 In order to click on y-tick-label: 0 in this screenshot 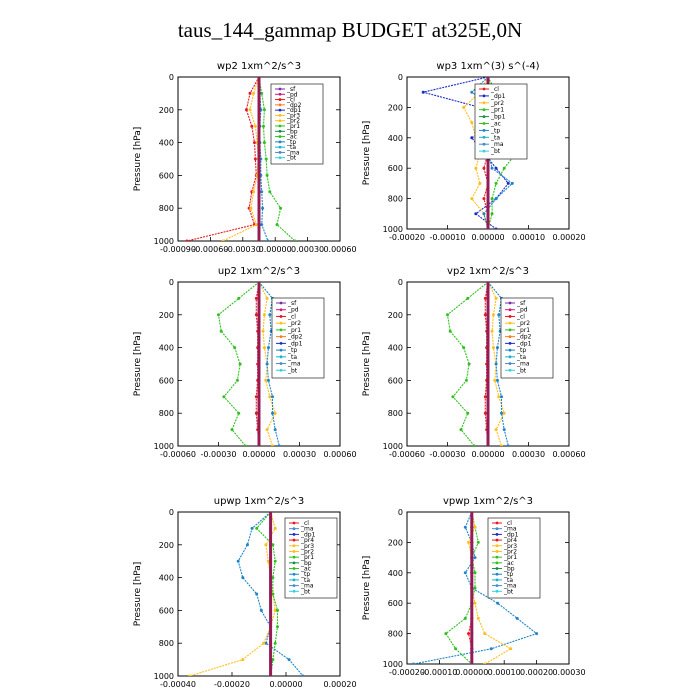, I will do `click(171, 282)`.